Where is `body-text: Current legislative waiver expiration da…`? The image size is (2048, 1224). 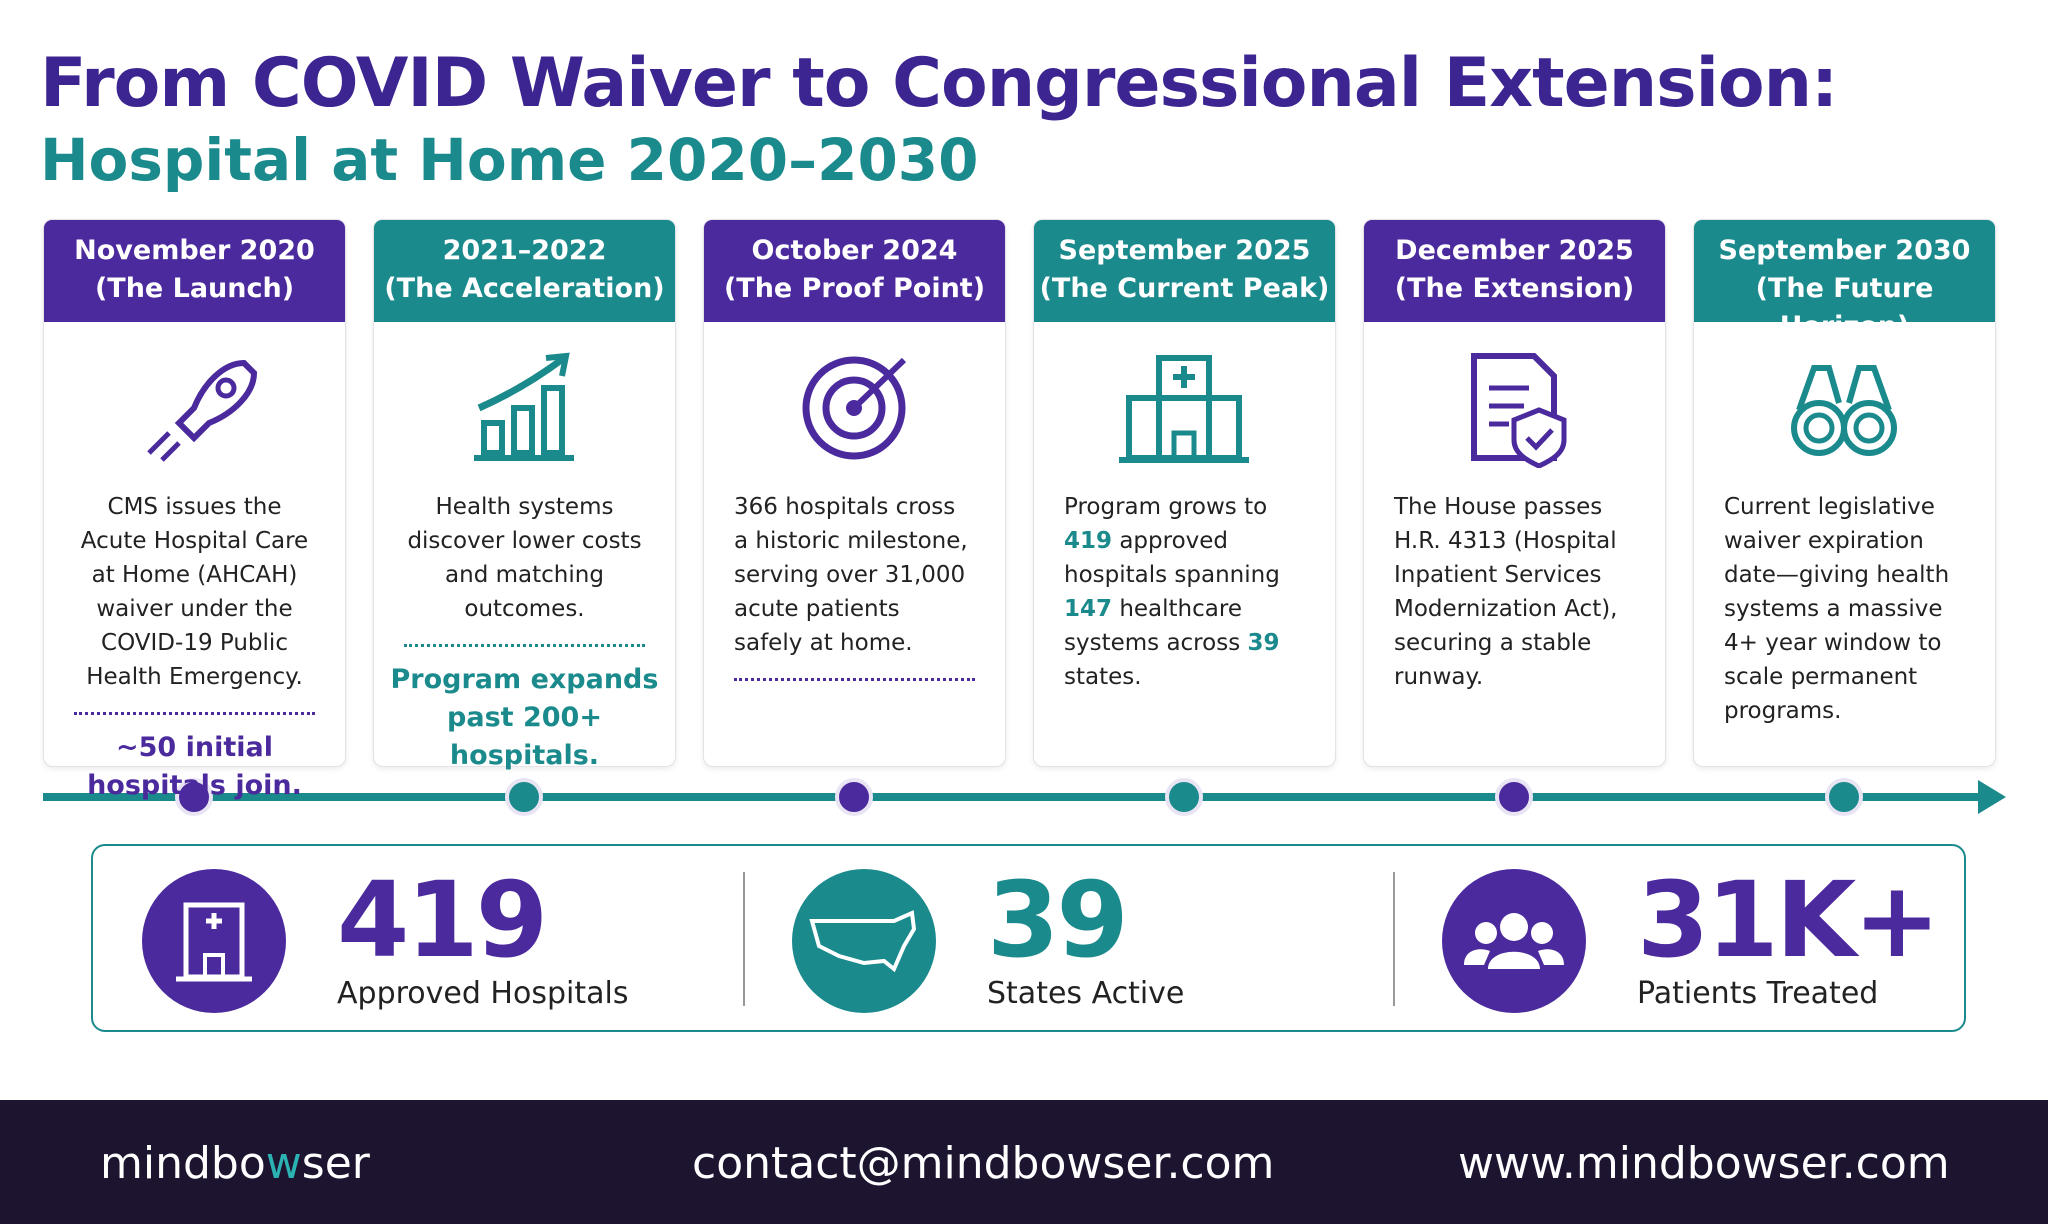
body-text: Current legislative waiver expiration da… is located at coordinates (1837, 609).